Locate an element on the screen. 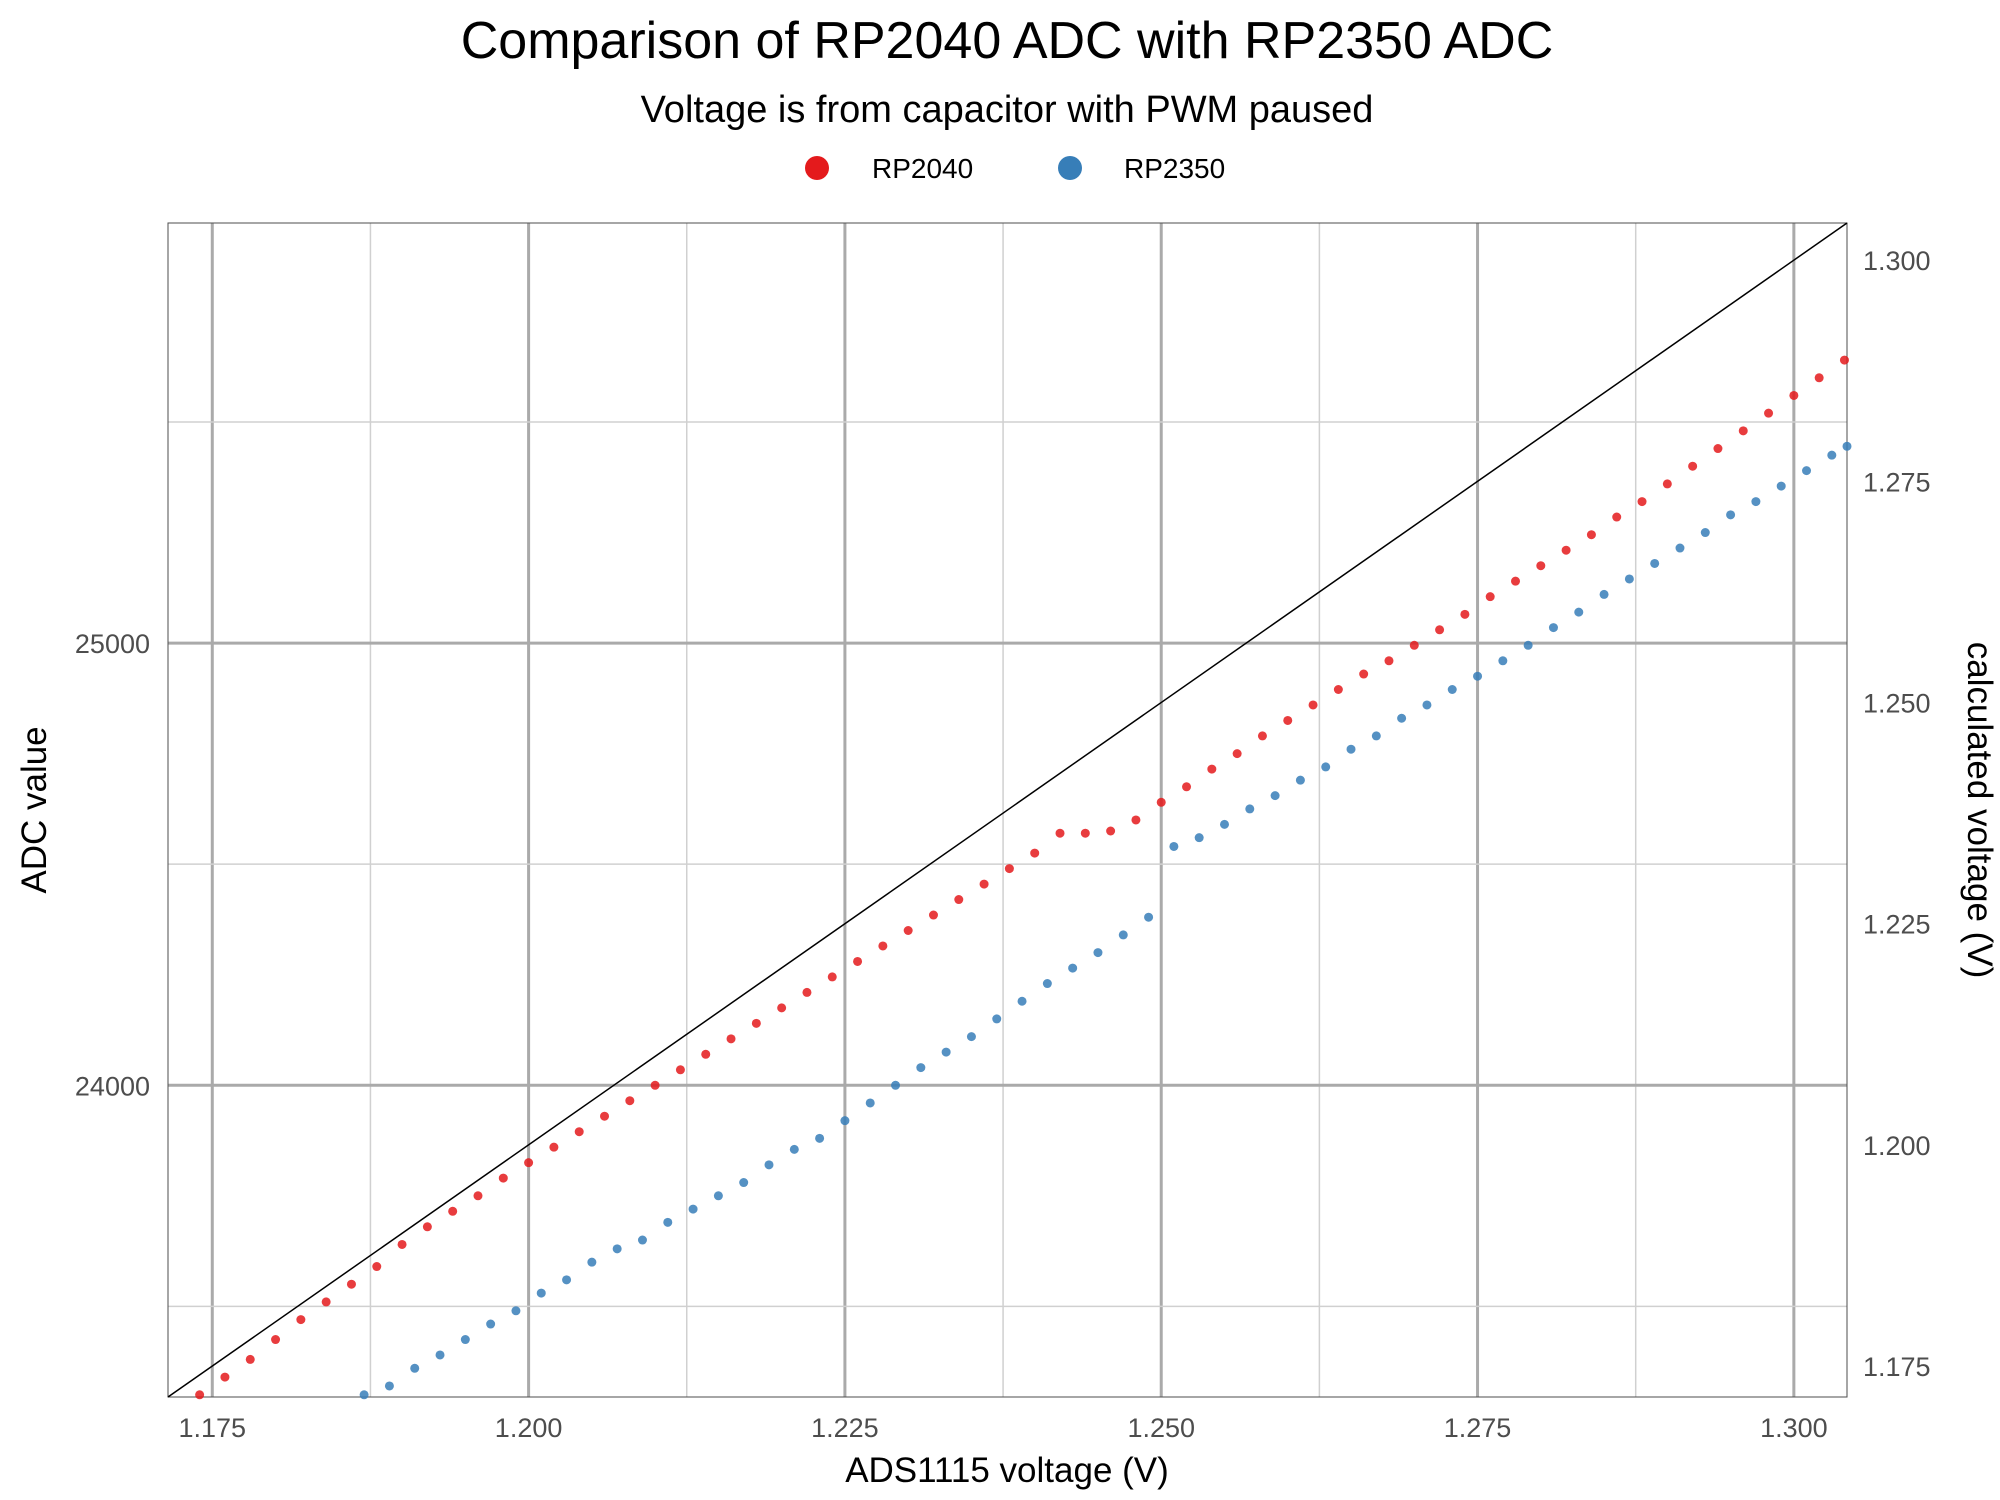  chart-title: Comparison of RP2040 ADC with RP2350 ADC is located at coordinates (1007, 41).